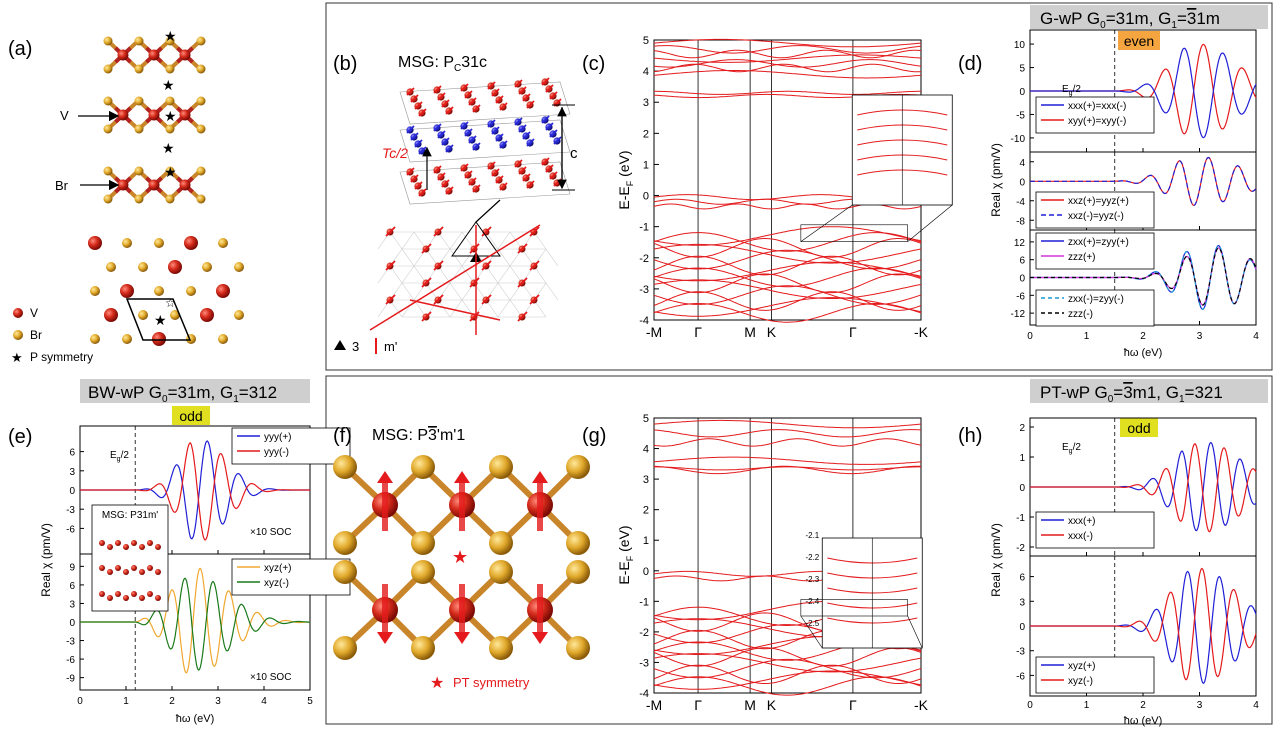 The height and width of the screenshot is (729, 1281). I want to click on star-icon: ★, so click(170, 116).